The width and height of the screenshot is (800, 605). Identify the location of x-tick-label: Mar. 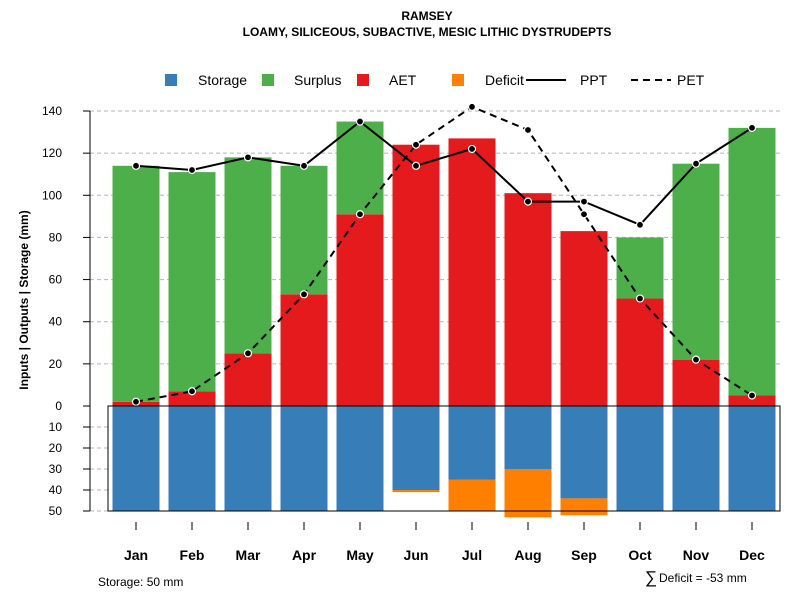
(248, 555).